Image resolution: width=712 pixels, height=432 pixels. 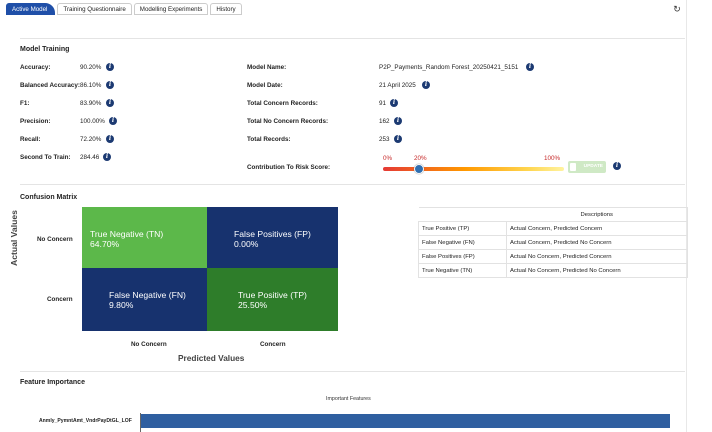 I want to click on contribution-slider-thumb, so click(x=419, y=169).